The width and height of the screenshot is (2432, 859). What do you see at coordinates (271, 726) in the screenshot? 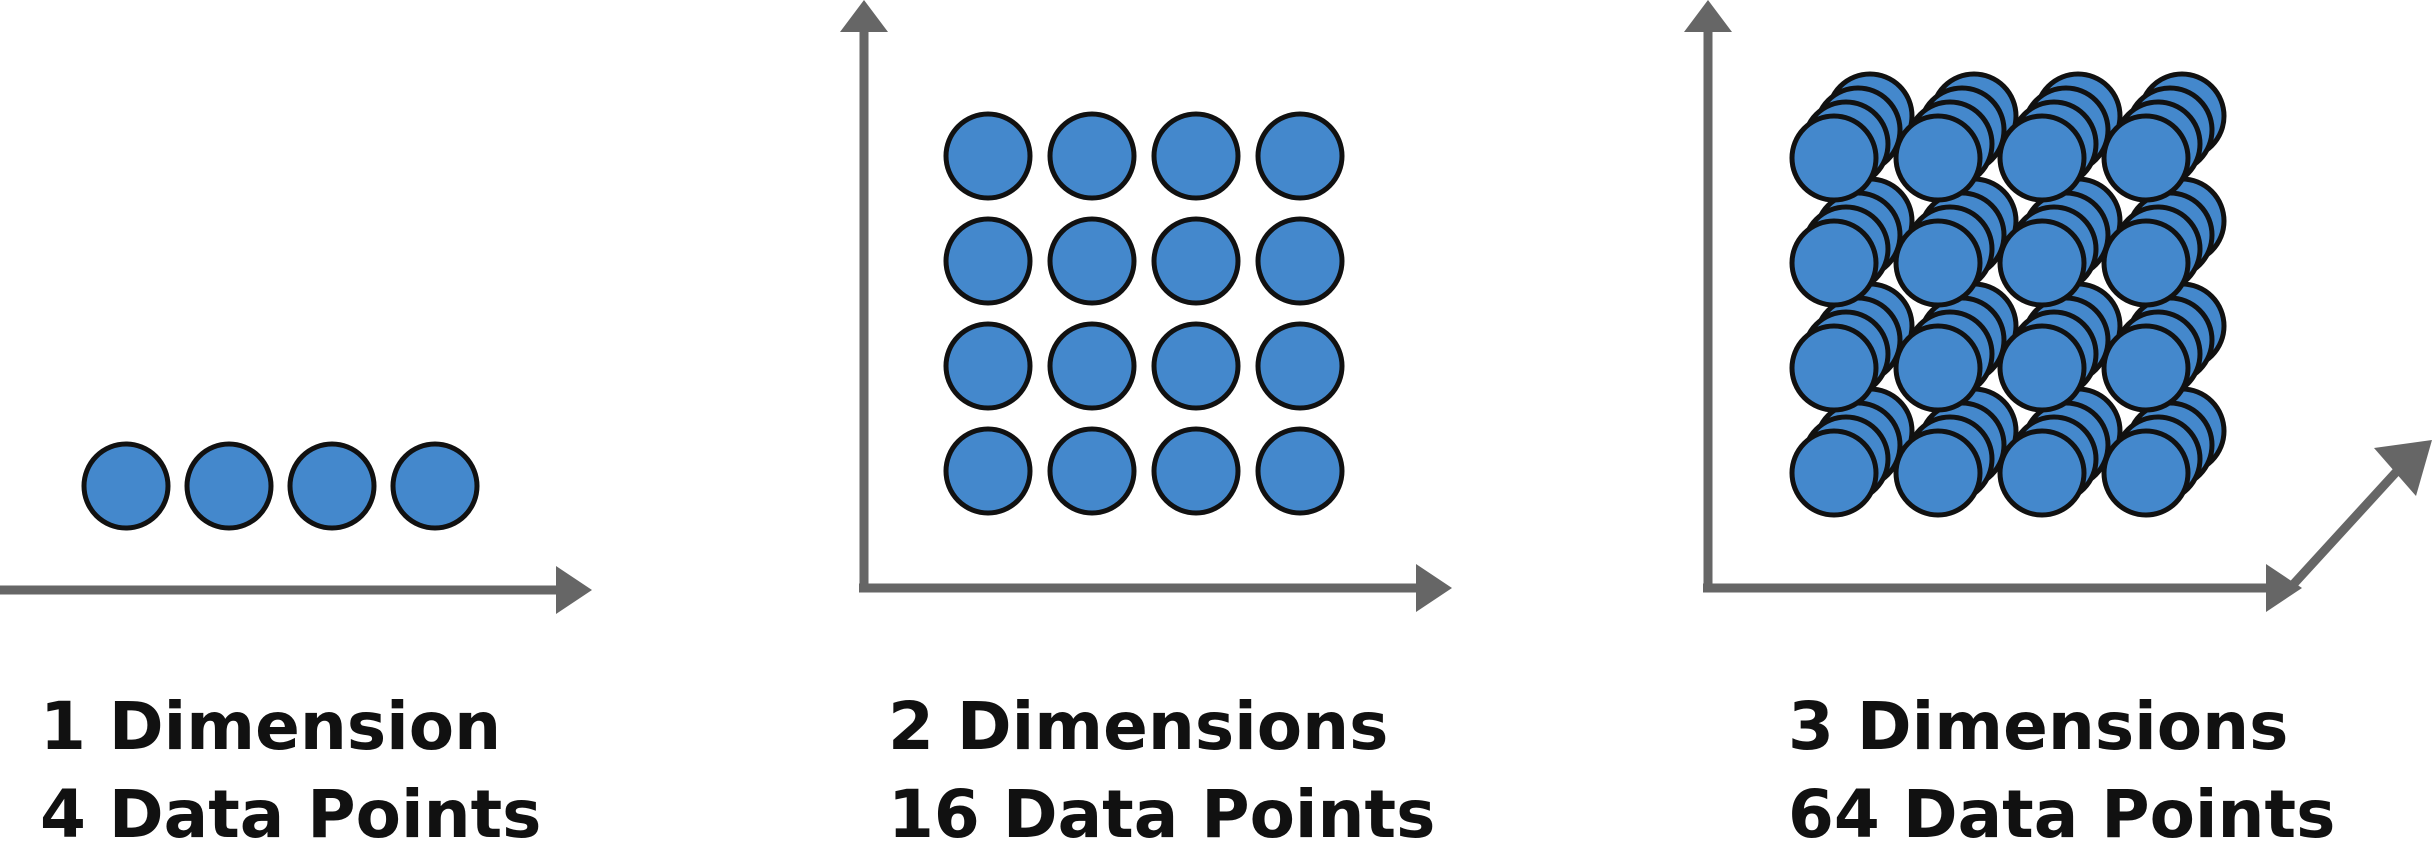
I see `panel-1-dimension-label: 1 Dimension` at bounding box center [271, 726].